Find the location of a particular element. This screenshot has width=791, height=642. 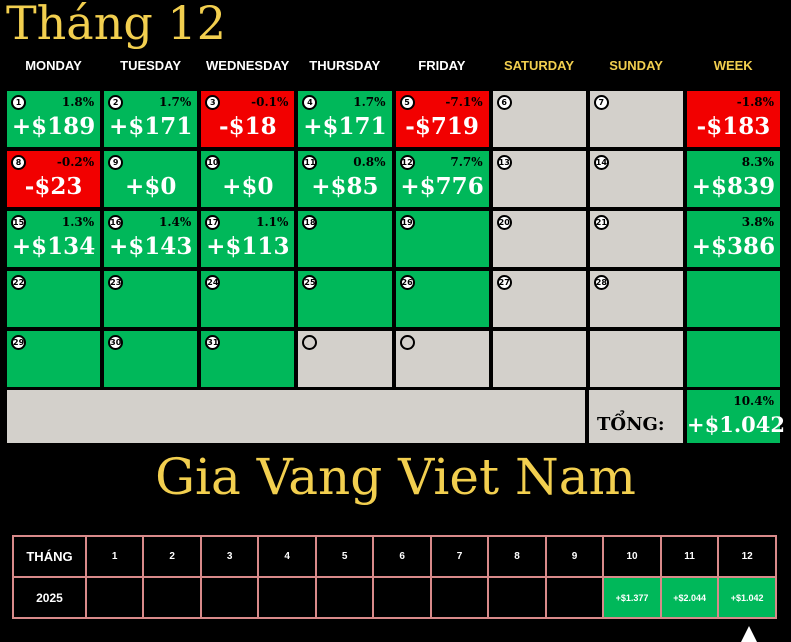

day-amount: +$85 is located at coordinates (345, 186).